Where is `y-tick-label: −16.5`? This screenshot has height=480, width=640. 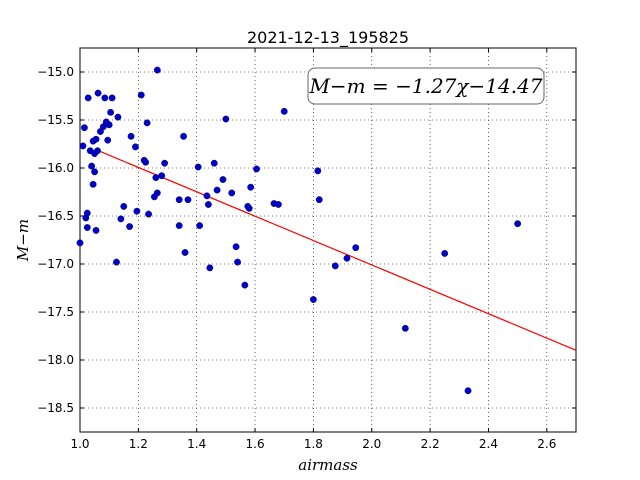
y-tick-label: −16.5 is located at coordinates (55, 216).